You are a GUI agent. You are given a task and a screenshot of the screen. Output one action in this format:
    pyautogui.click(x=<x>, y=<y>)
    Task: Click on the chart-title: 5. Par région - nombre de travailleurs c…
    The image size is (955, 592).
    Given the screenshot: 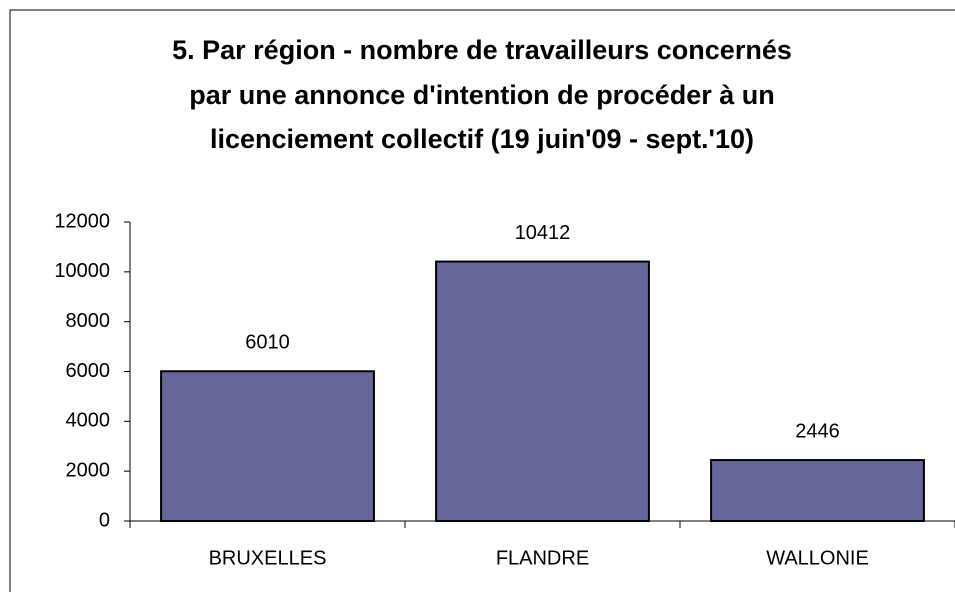 What is the action you would take?
    pyautogui.click(x=482, y=50)
    